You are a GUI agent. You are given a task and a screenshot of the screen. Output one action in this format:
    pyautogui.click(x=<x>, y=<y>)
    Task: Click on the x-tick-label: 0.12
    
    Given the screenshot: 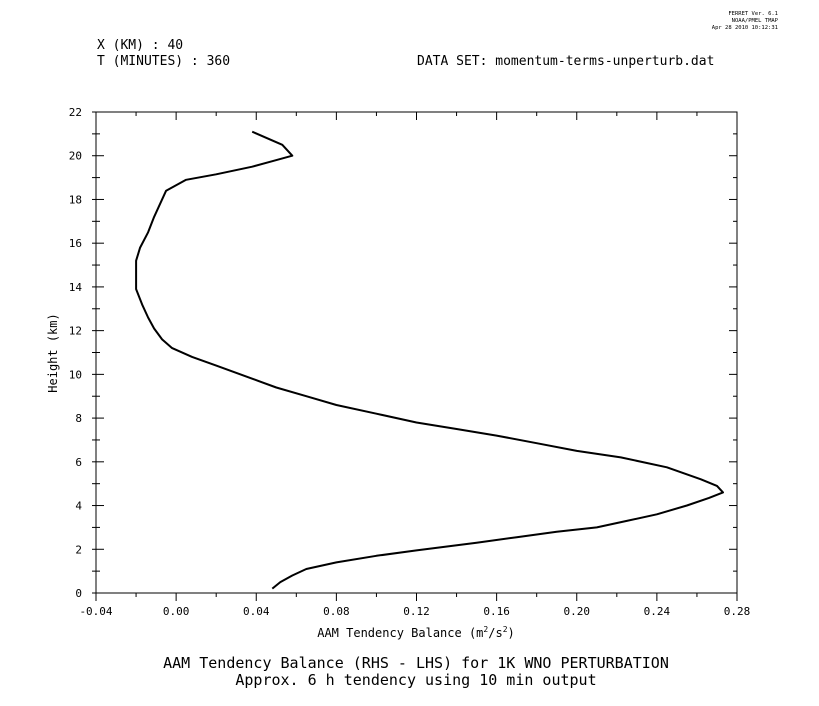 What is the action you would take?
    pyautogui.click(x=416, y=611)
    